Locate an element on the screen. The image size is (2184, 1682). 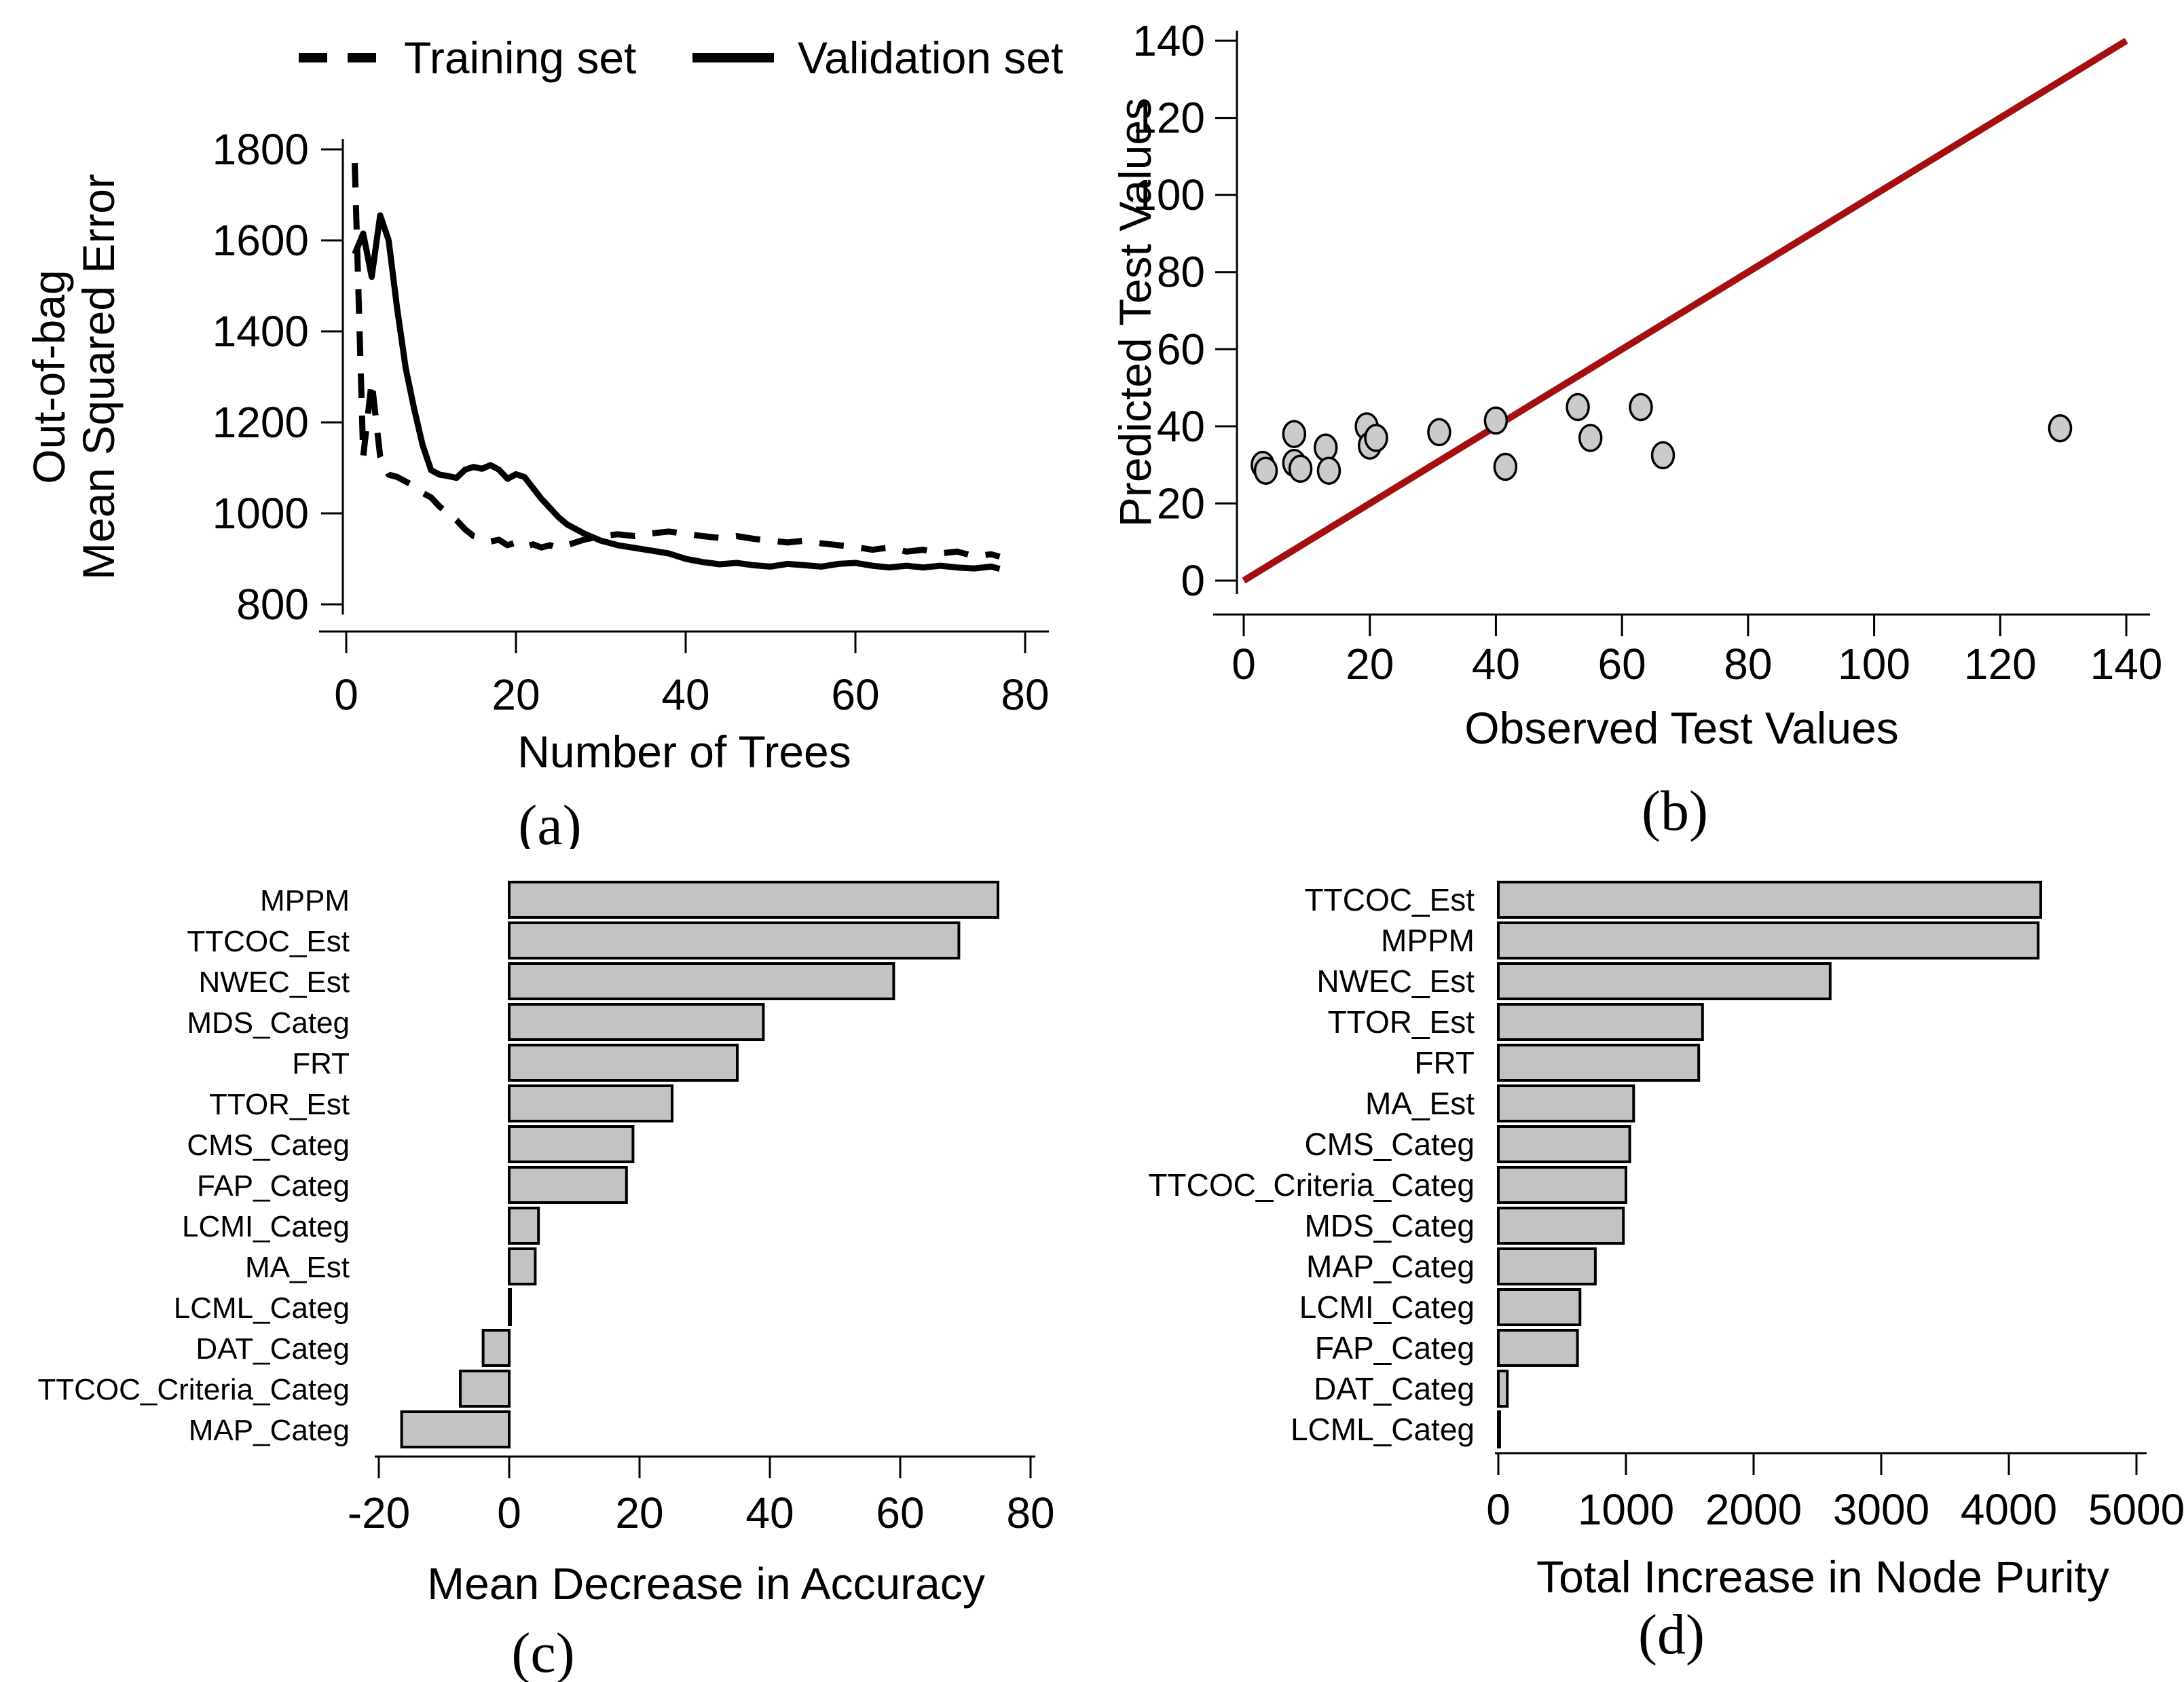
bar-mds-categ is located at coordinates (637, 1022).